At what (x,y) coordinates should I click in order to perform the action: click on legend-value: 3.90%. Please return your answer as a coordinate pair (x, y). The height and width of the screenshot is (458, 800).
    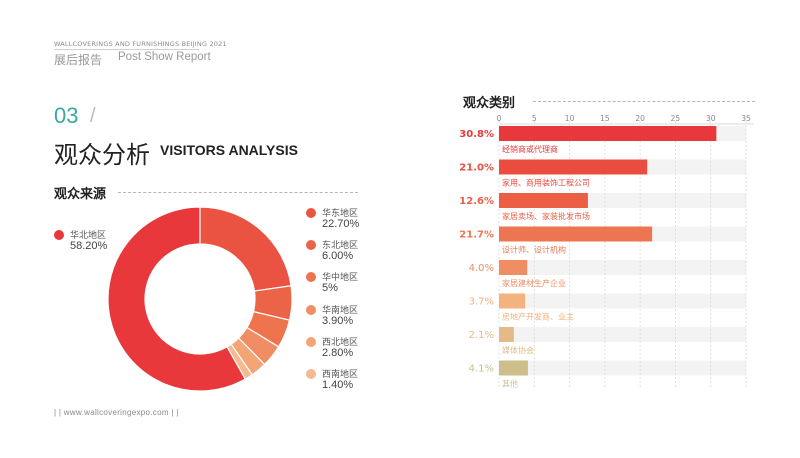
    Looking at the image, I should click on (338, 321).